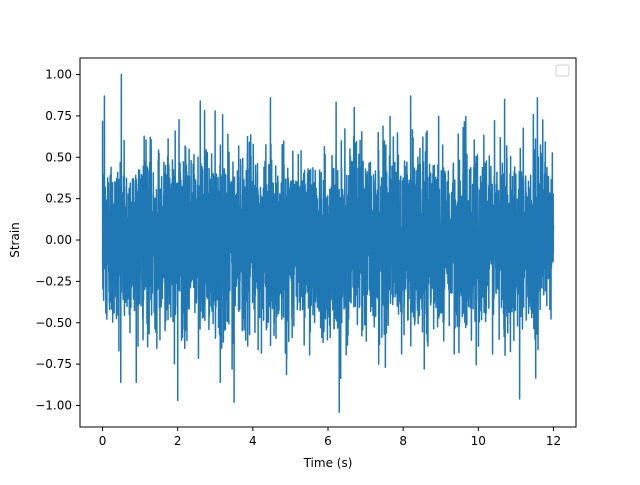  Describe the element at coordinates (478, 441) in the screenshot. I see `x-tick-label: 10` at that location.